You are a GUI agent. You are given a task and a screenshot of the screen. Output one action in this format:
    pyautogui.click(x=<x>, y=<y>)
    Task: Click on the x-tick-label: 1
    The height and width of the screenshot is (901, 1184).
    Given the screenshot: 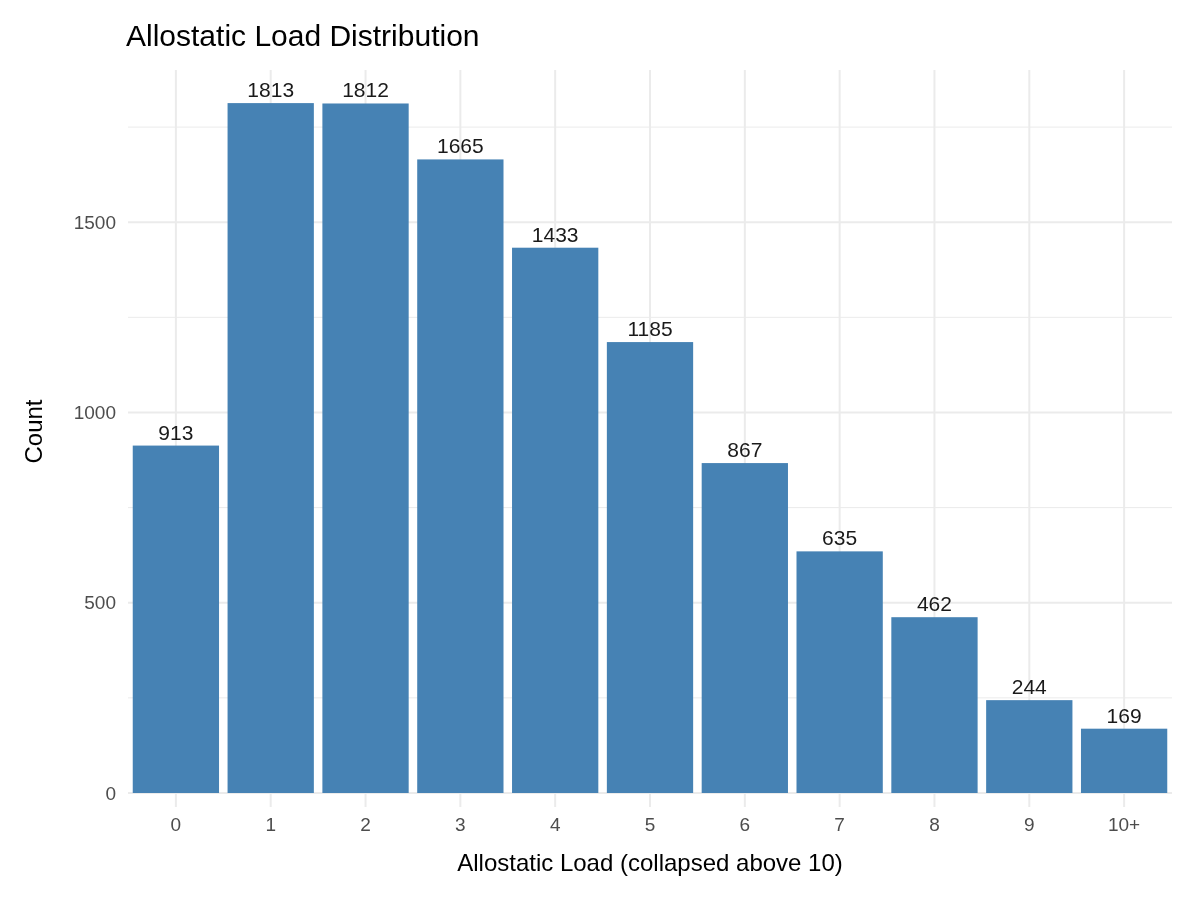 What is the action you would take?
    pyautogui.click(x=270, y=824)
    